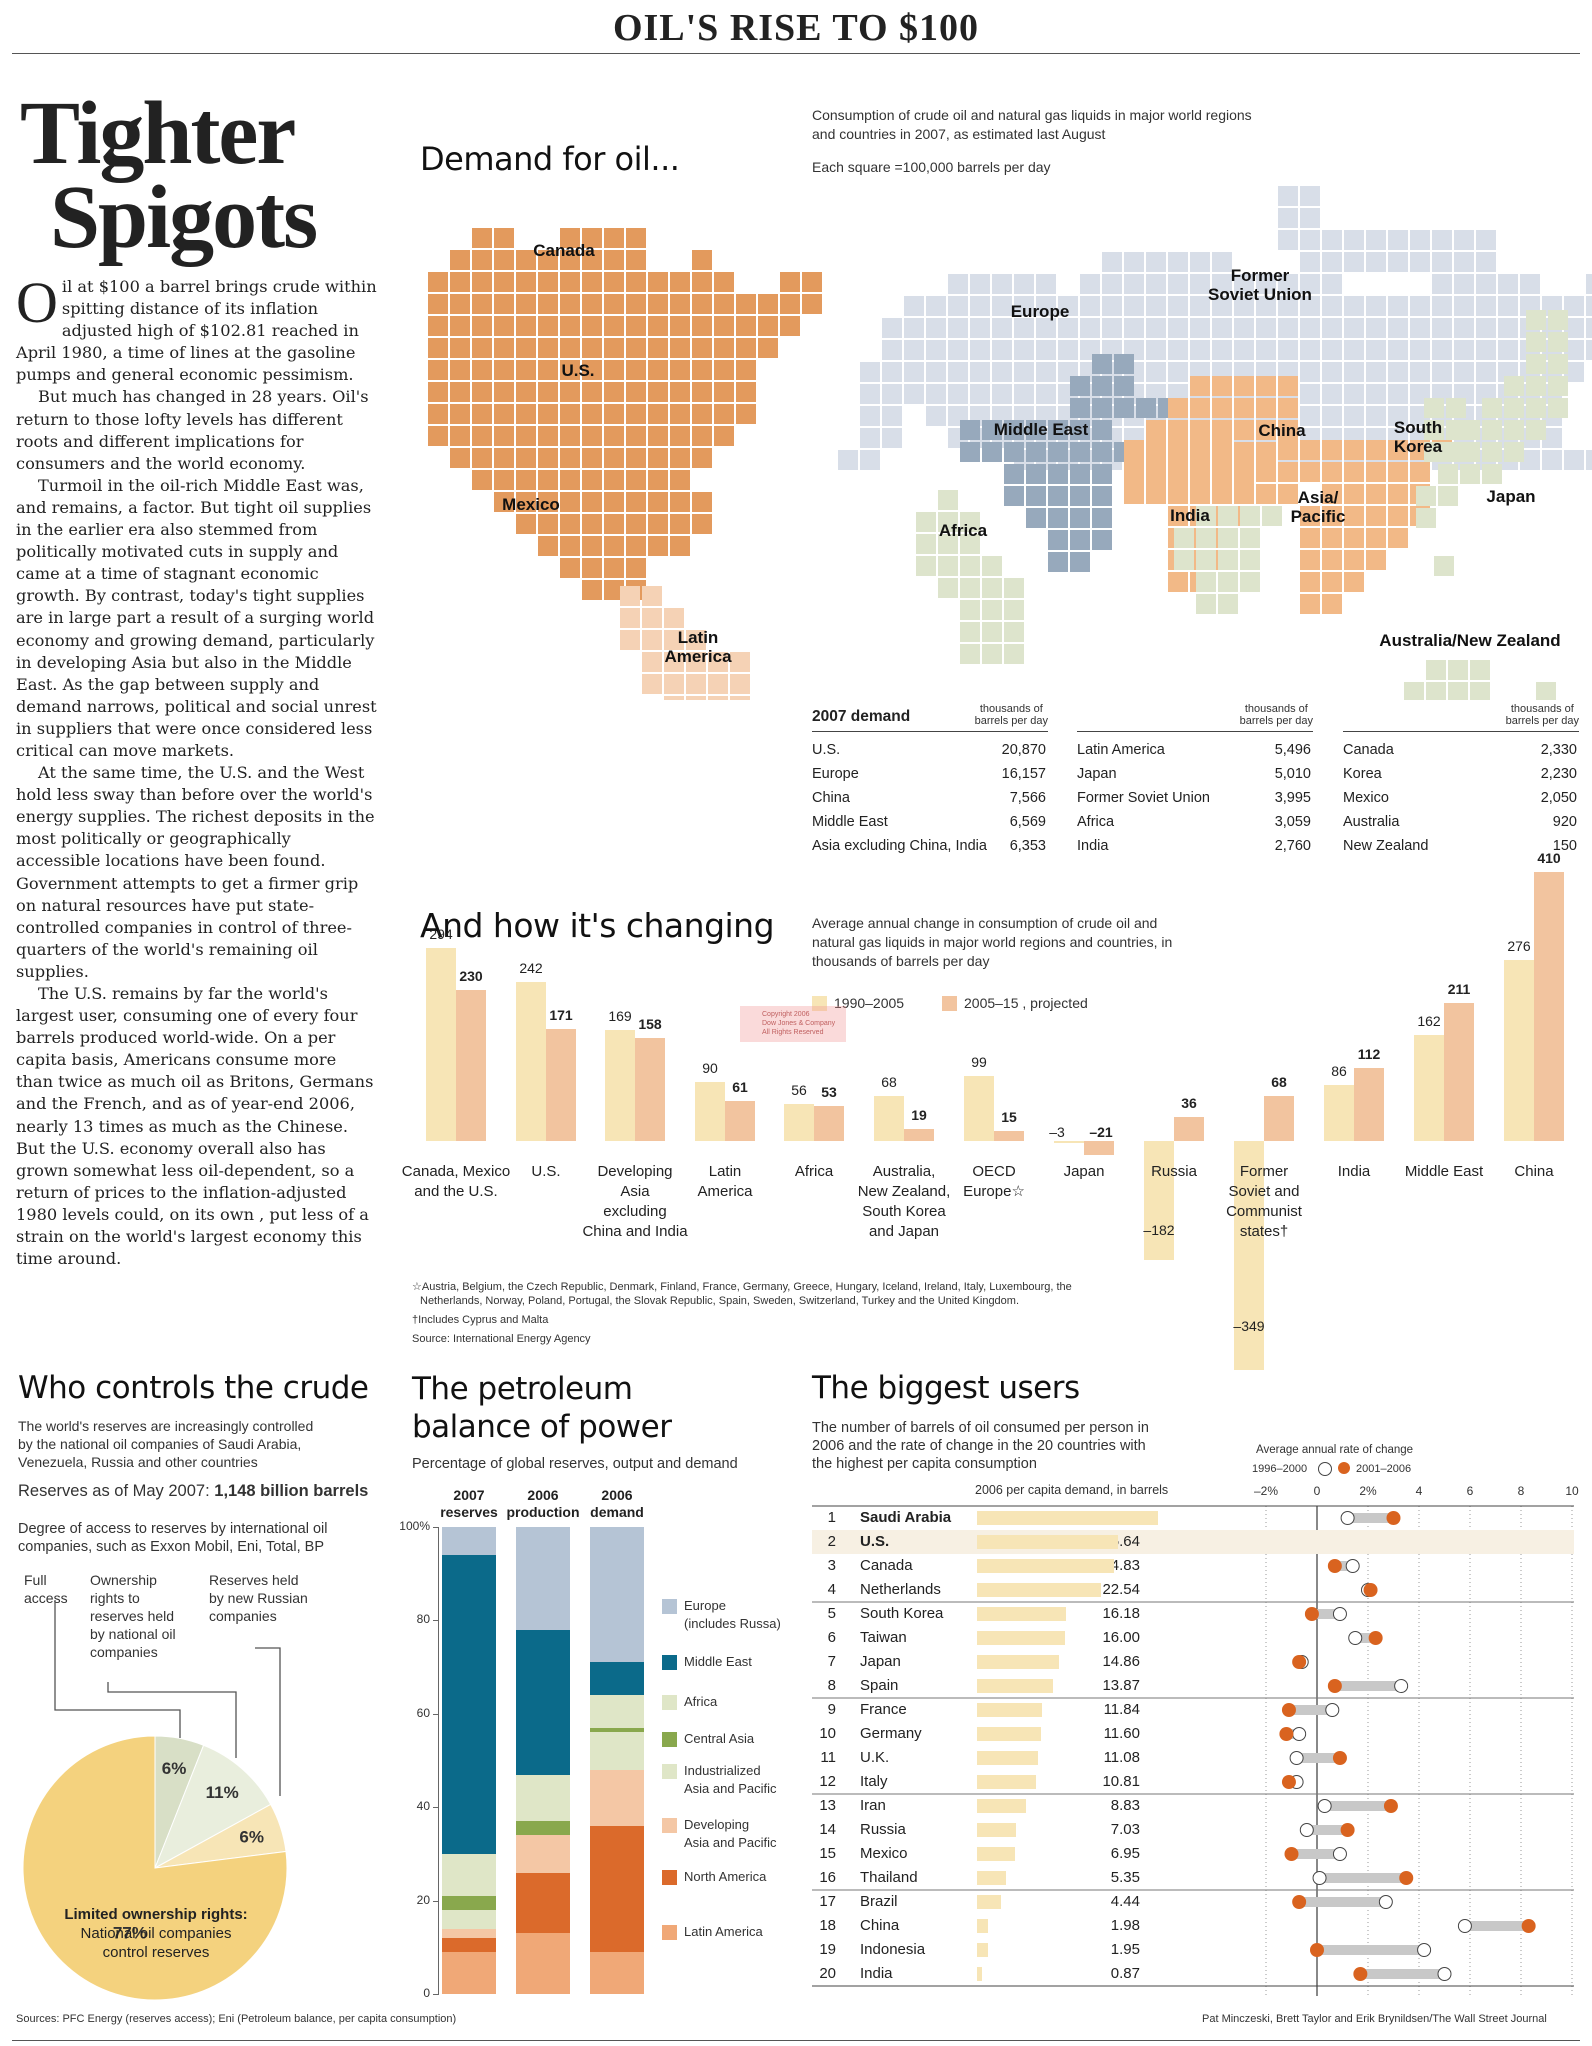 Image resolution: width=1592 pixels, height=2046 pixels. Describe the element at coordinates (1193, 1854) in the screenshot. I see `users-table-row: 15 Mexico 6.95` at that location.